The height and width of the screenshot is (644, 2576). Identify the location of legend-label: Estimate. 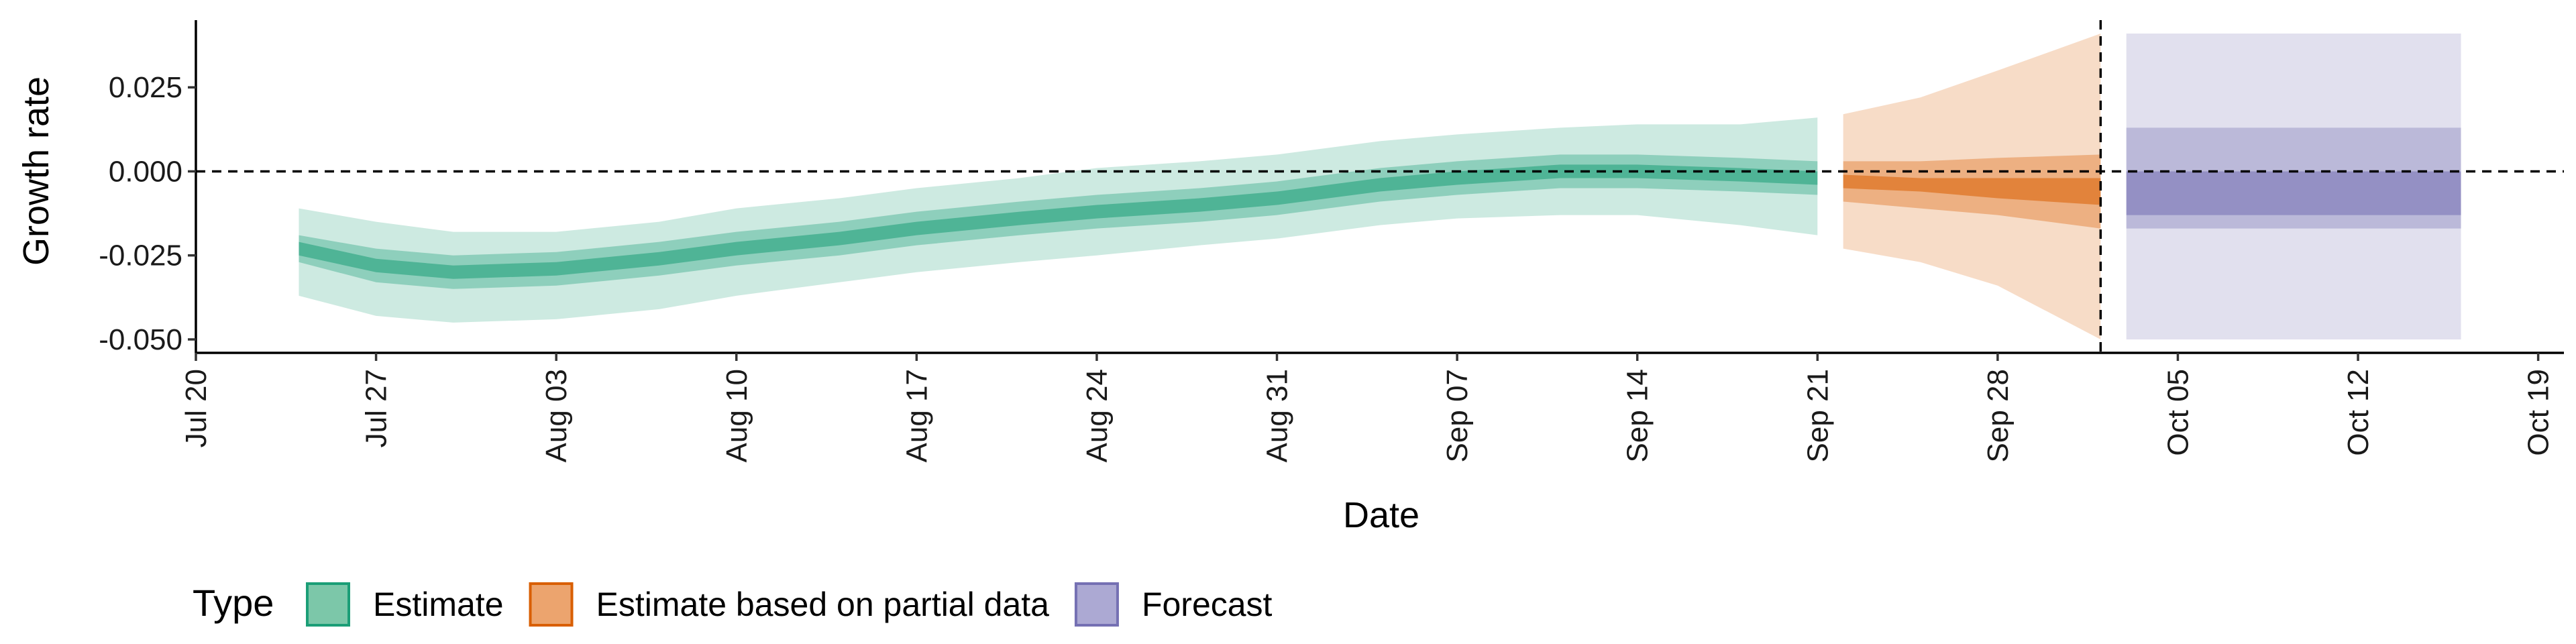
(438, 604).